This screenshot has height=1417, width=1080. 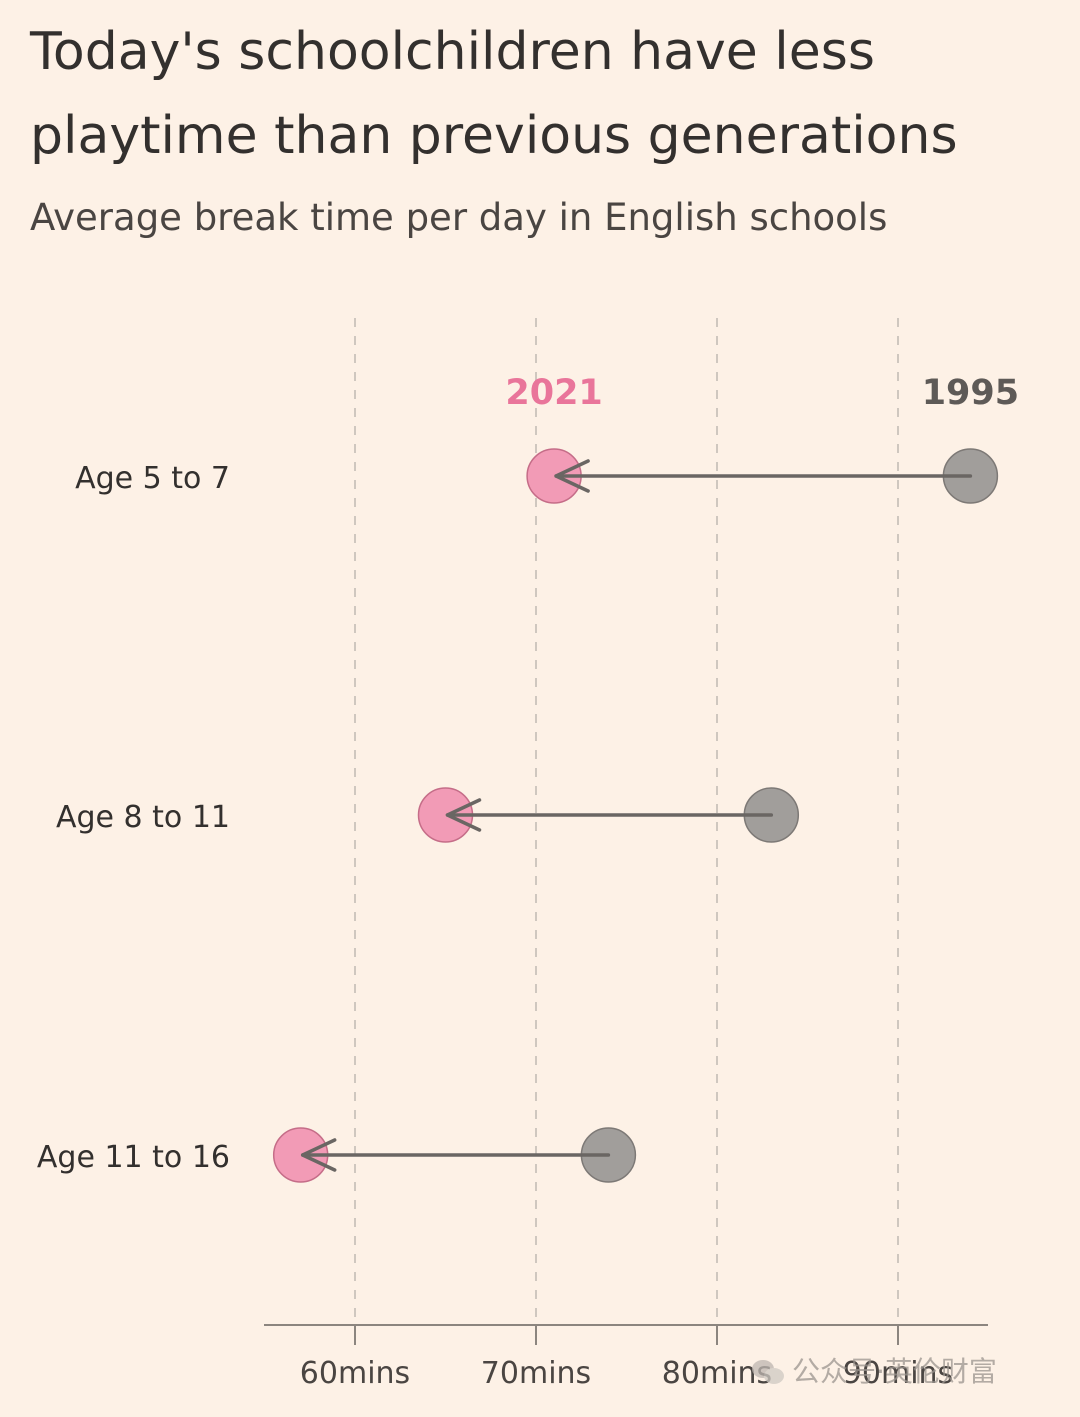 What do you see at coordinates (970, 393) in the screenshot?
I see `series-label-1995: 1995` at bounding box center [970, 393].